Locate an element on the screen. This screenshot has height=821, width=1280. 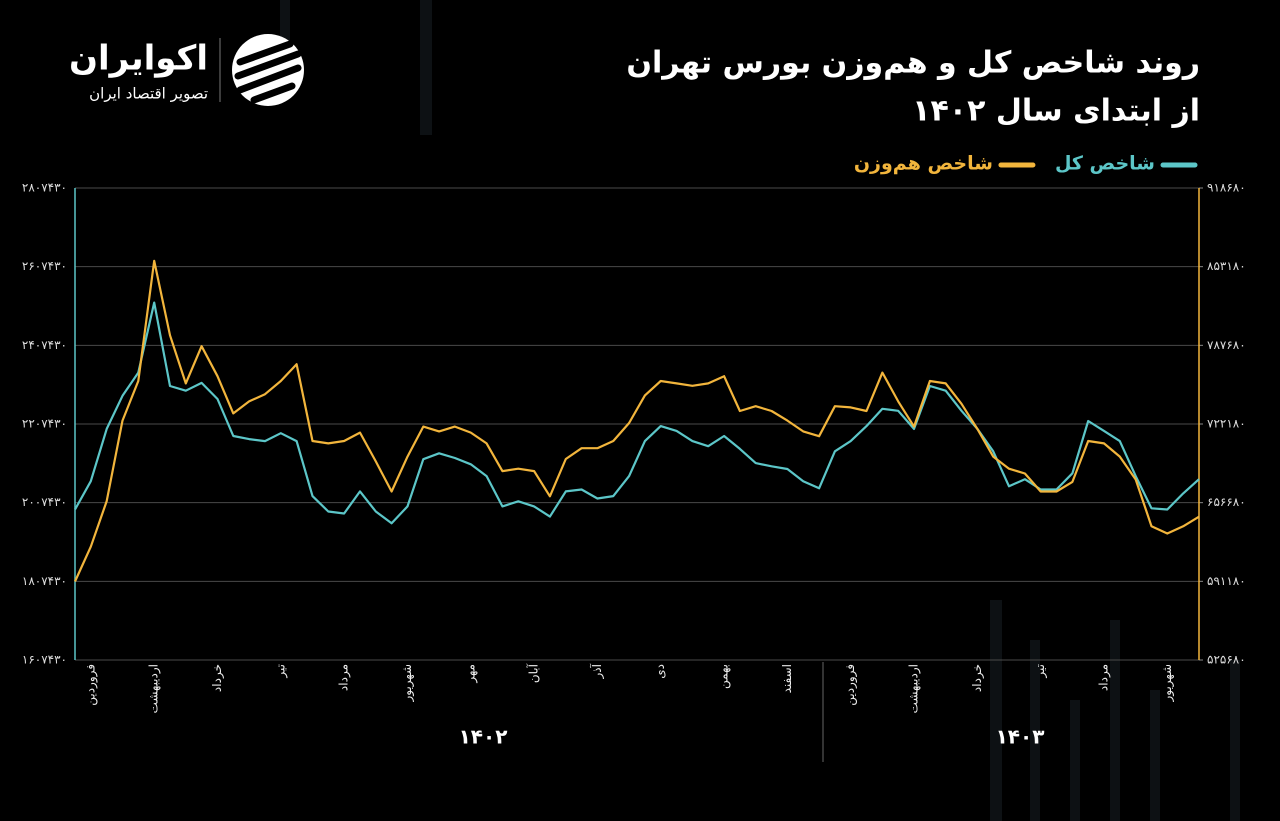
x-tick-label: آذر is located at coordinates (597, 671).